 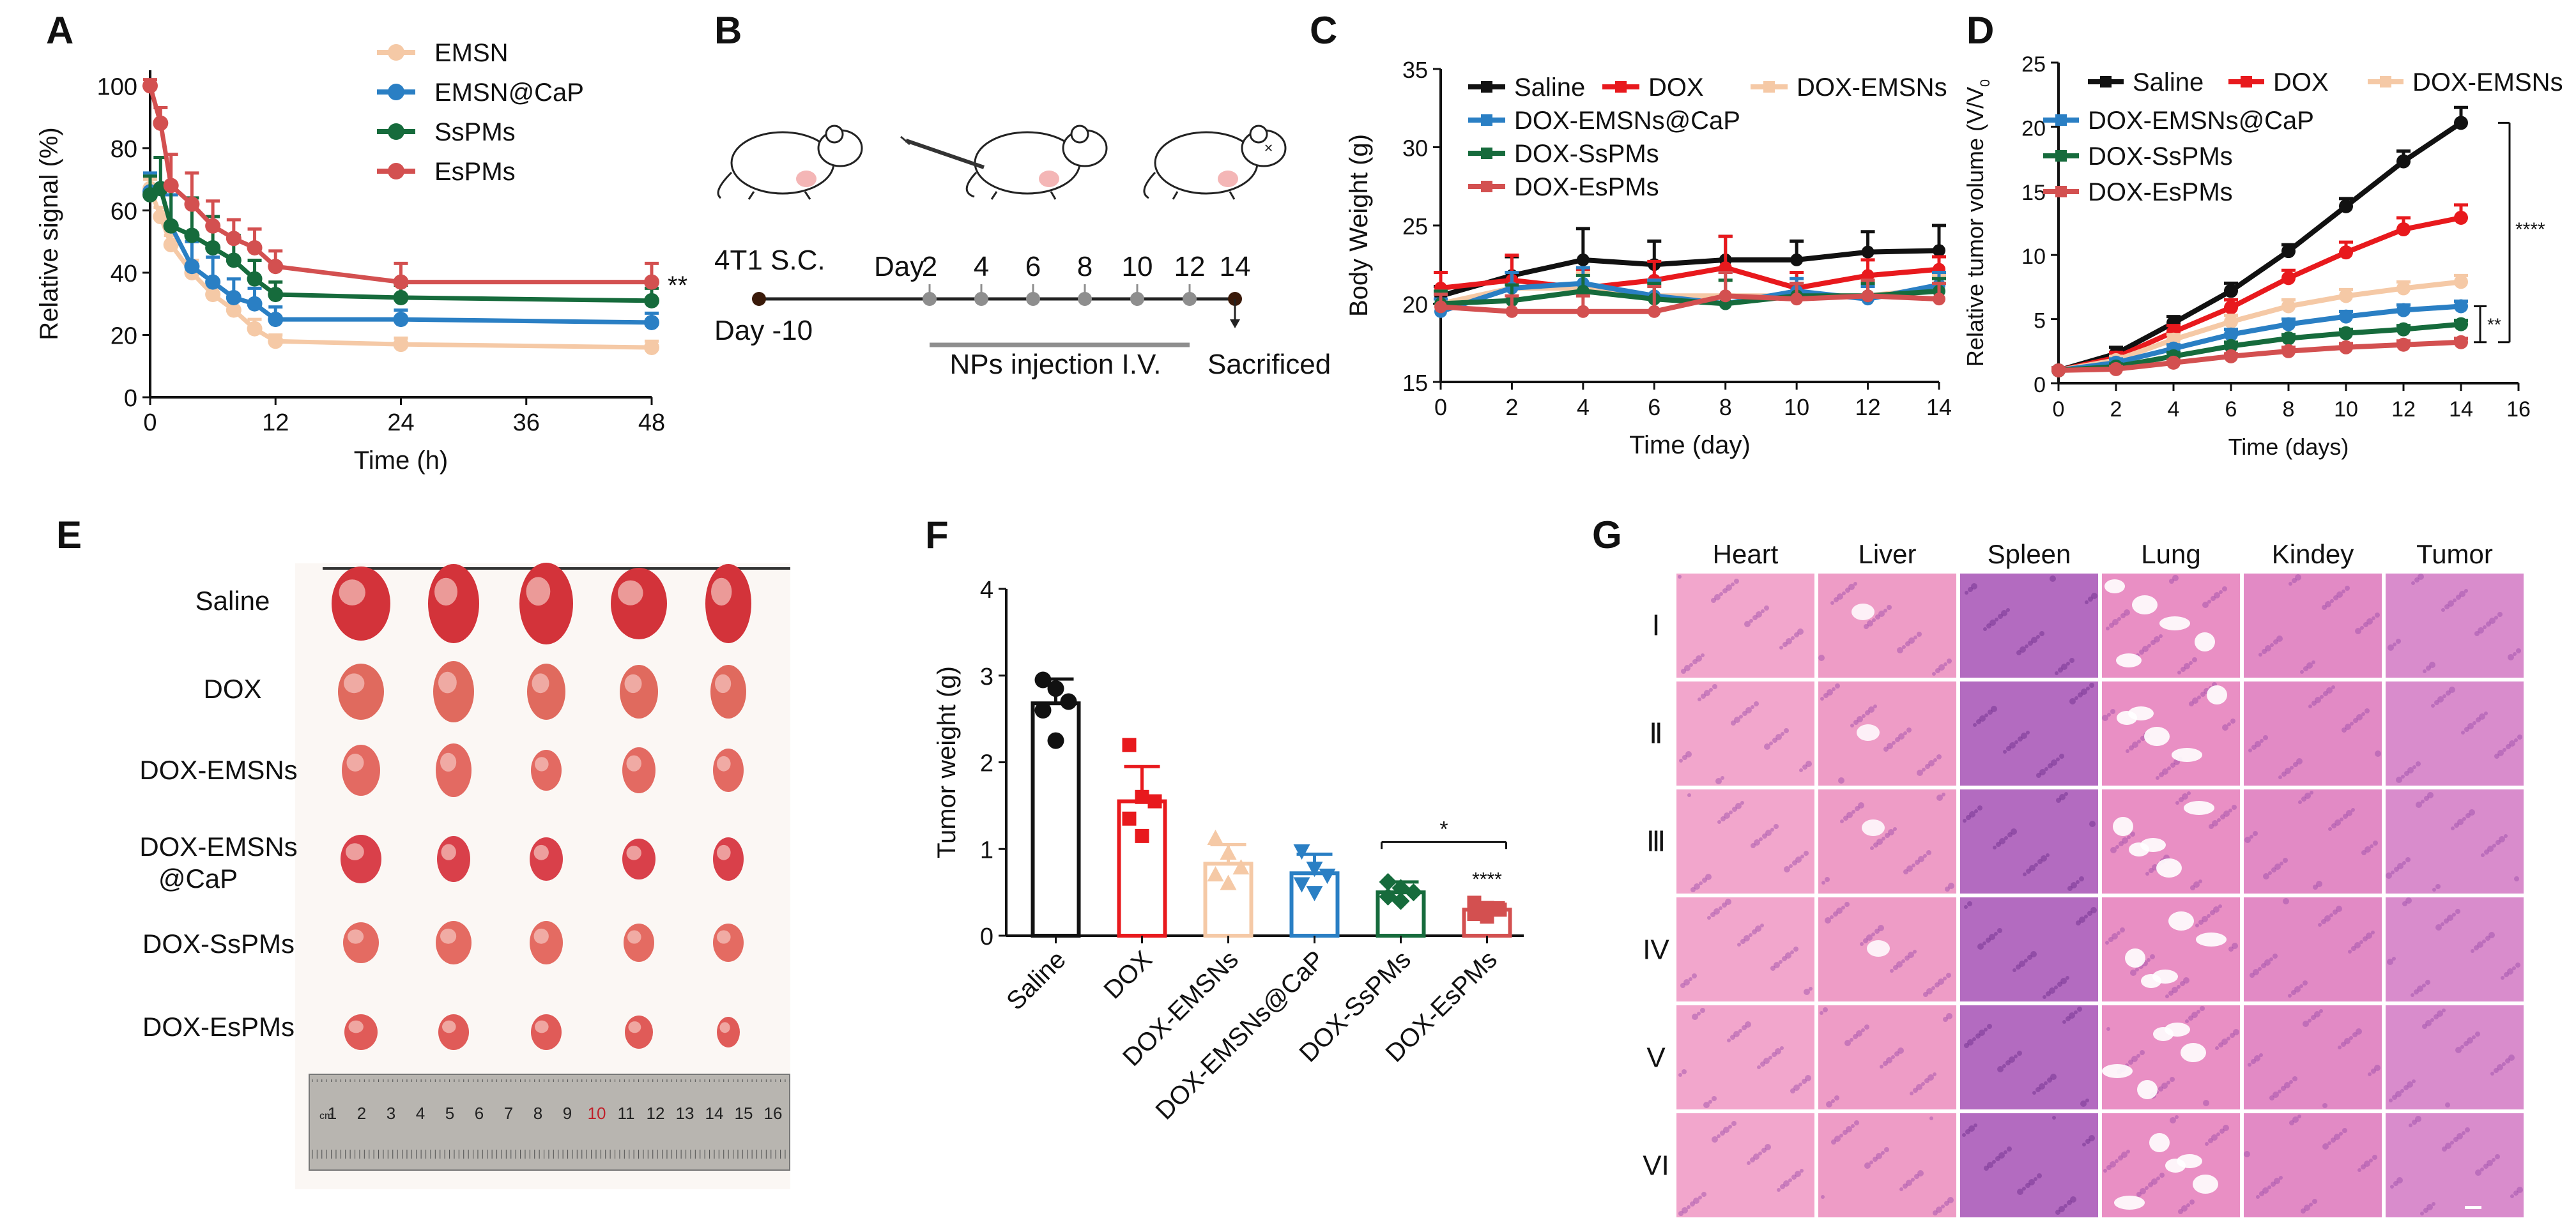 I want to click on histology-column-label: Tumor, so click(x=2454, y=554).